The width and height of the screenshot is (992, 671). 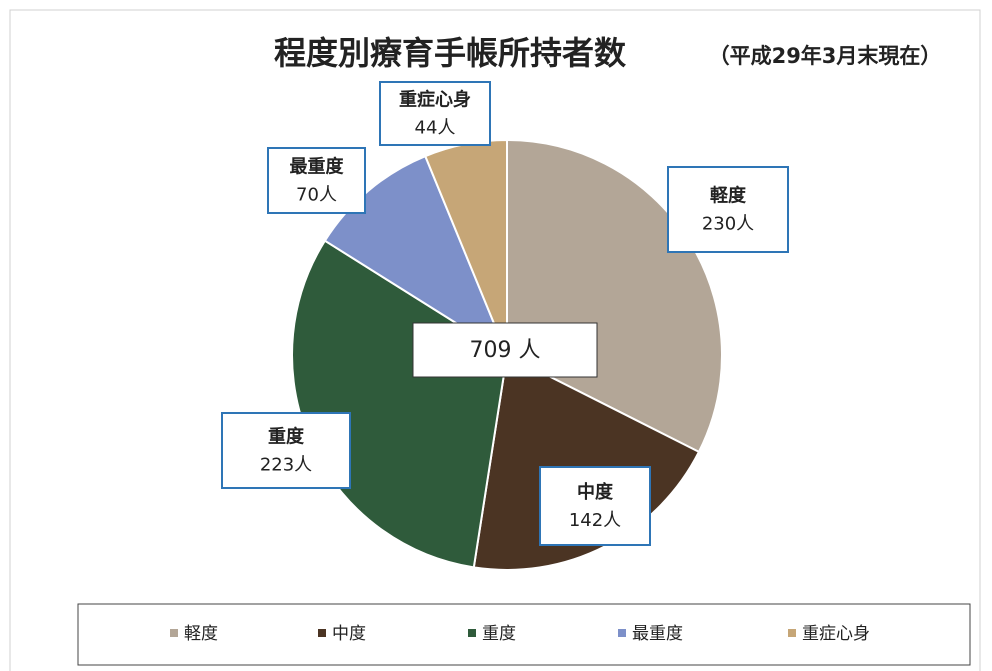 What do you see at coordinates (416, 256) in the screenshot?
I see `pie-slice` at bounding box center [416, 256].